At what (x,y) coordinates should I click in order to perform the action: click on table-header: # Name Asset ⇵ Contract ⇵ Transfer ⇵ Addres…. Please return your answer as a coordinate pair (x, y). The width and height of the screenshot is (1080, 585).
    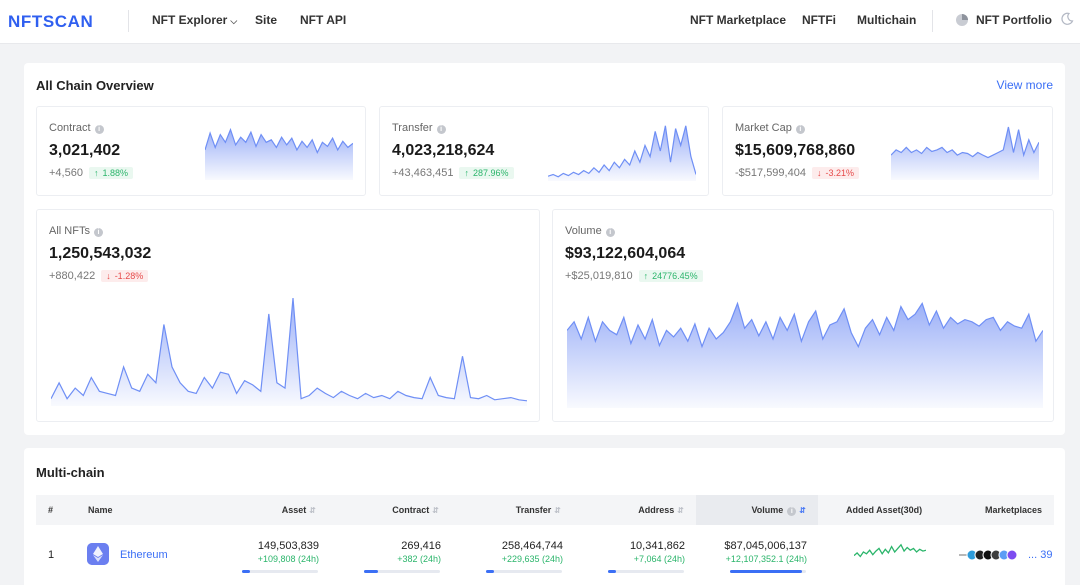
    Looking at the image, I should click on (545, 510).